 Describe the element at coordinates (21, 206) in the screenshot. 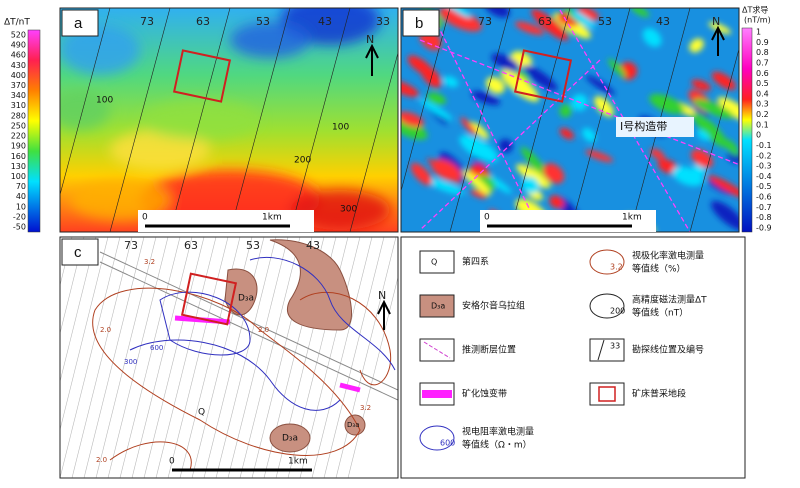

I see `colorbar-tick-label: 10` at that location.